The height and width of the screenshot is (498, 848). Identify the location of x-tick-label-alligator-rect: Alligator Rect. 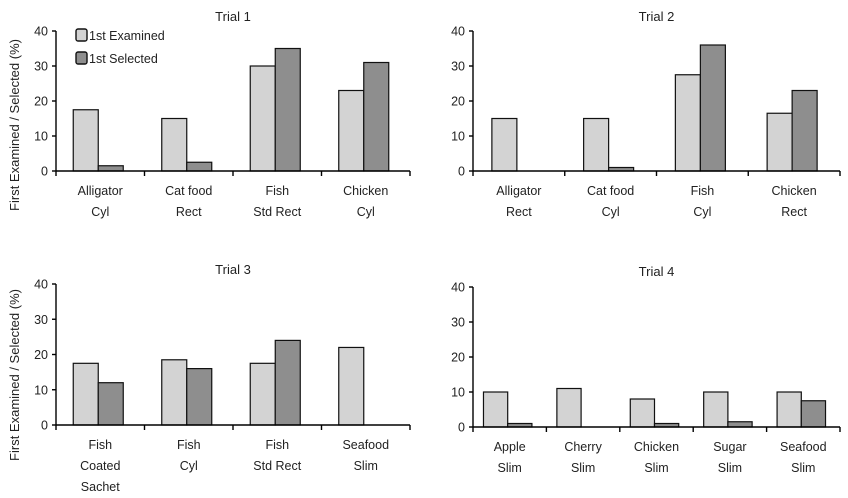
(518, 201).